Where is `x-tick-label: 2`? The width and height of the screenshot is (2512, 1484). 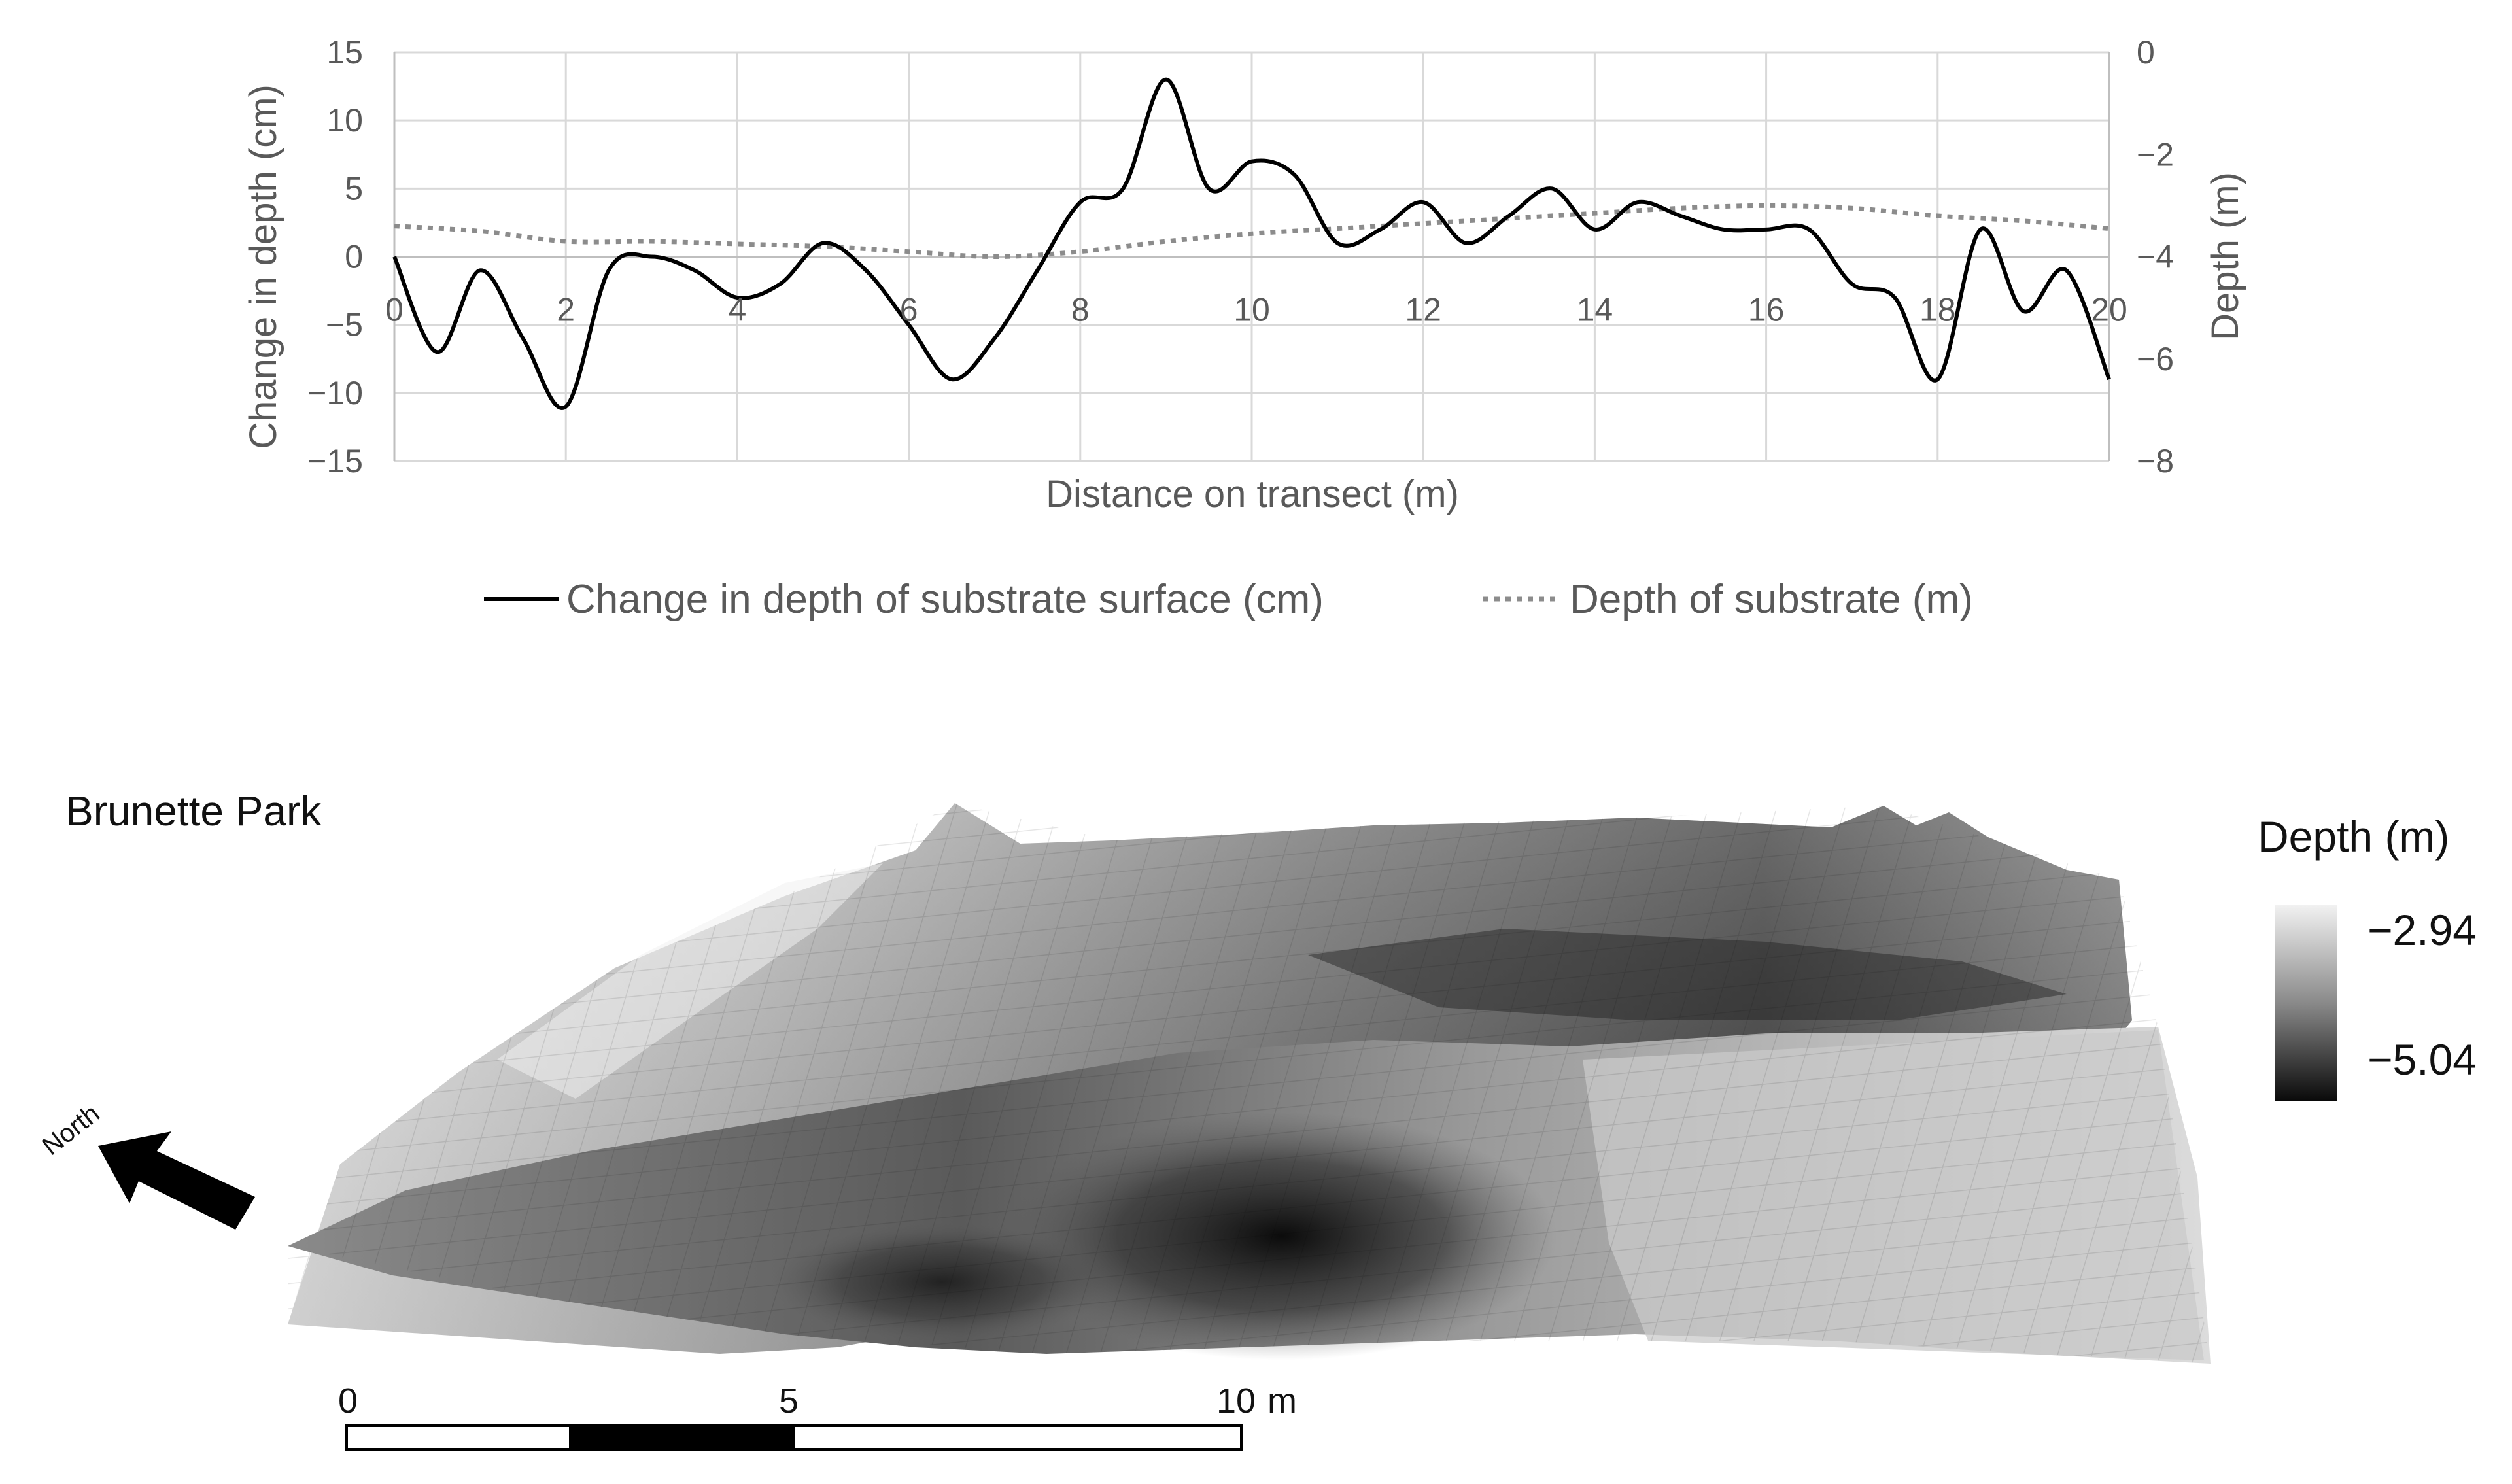
x-tick-label: 2 is located at coordinates (566, 310).